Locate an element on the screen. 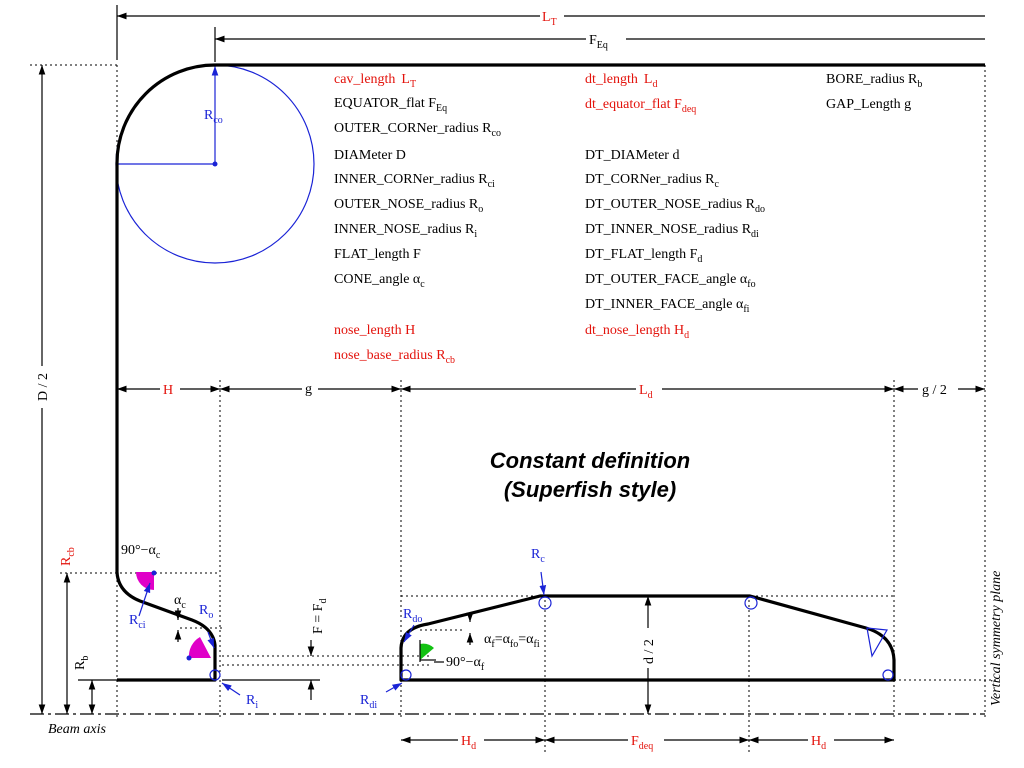 The width and height of the screenshot is (1024, 768). svg-text: Beam axis is located at coordinates (77, 729).